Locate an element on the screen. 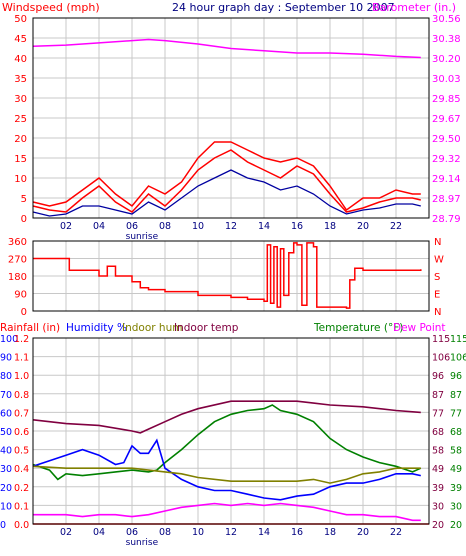 This screenshot has width=466, height=556. direction-tick-label: 180 is located at coordinates (17, 277).